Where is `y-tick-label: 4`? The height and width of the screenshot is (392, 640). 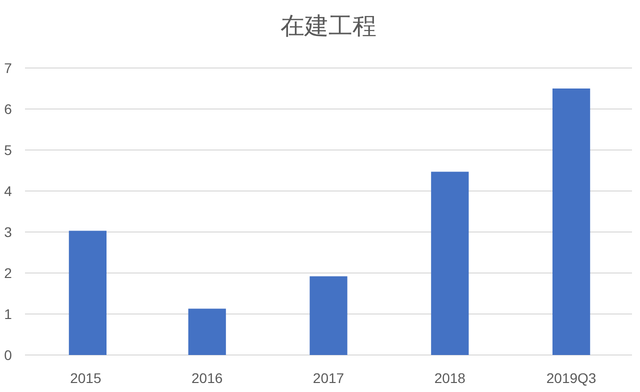
y-tick-label: 4 is located at coordinates (8, 191).